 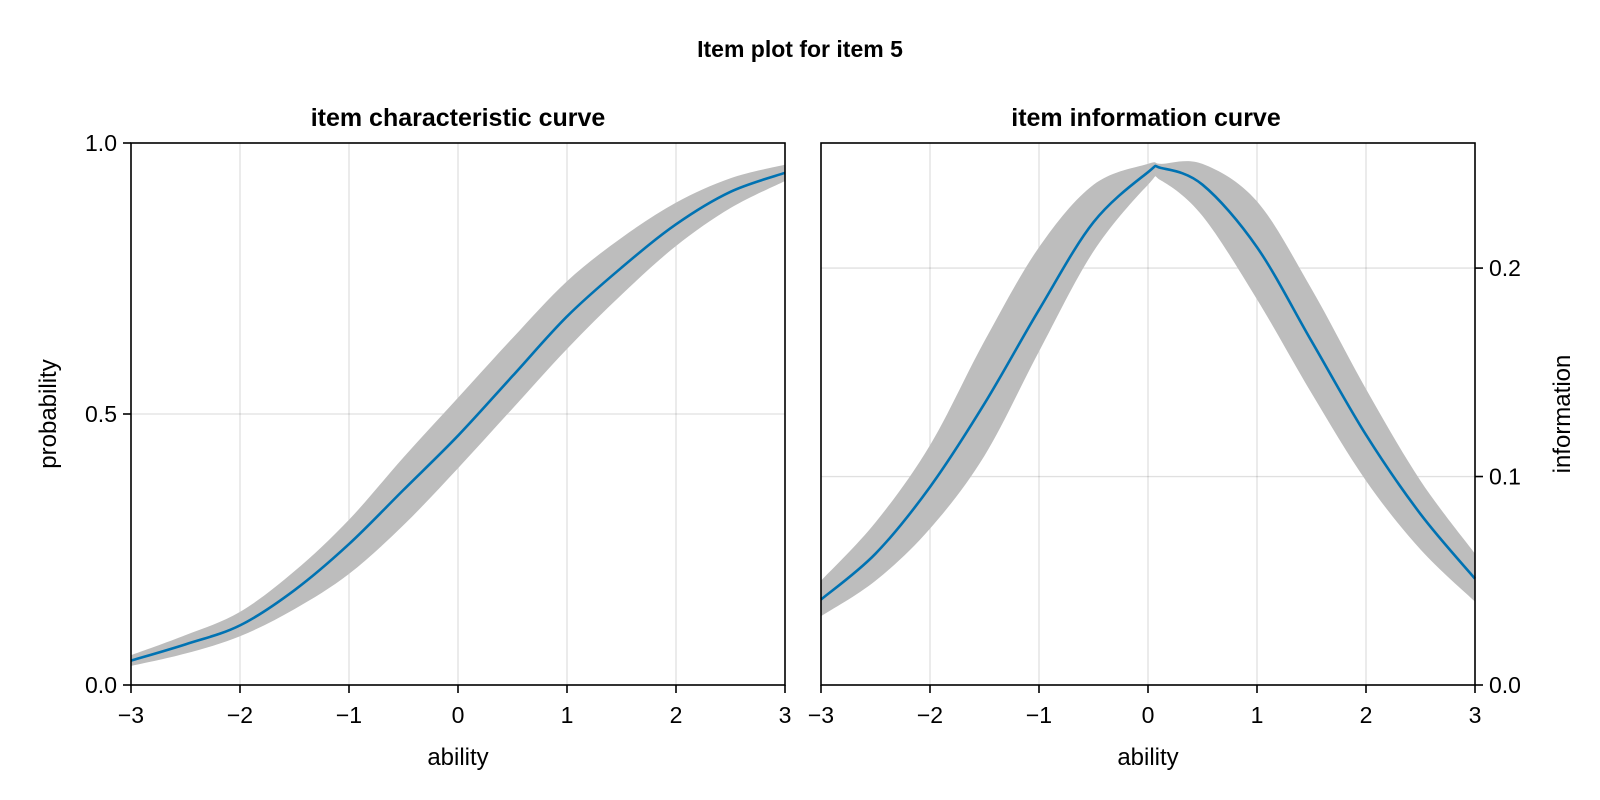 I want to click on y-axis-label: information, so click(x=1562, y=414).